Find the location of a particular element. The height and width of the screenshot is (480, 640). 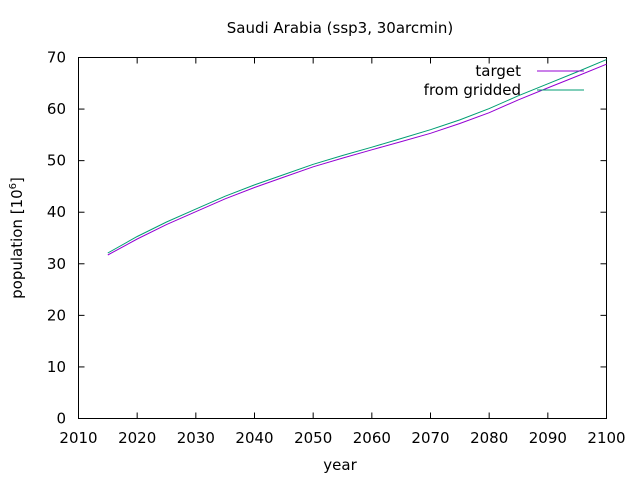

x-tick-label: 2020 is located at coordinates (137, 438).